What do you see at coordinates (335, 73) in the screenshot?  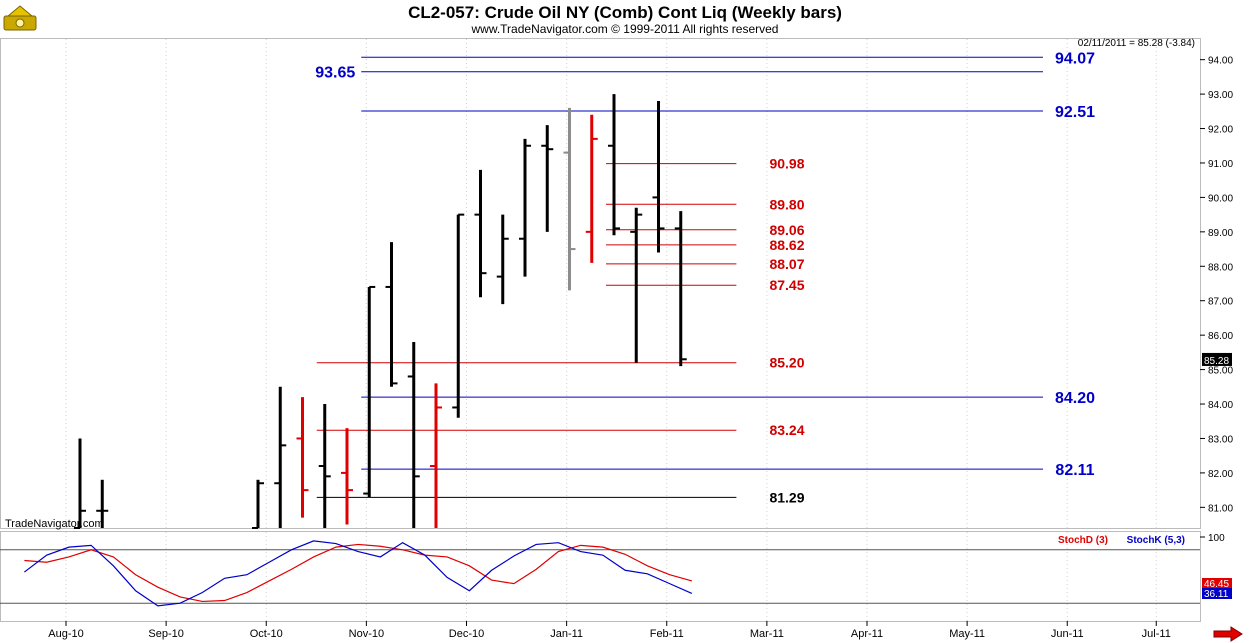 I see `level-label-93.65: 93.65` at bounding box center [335, 73].